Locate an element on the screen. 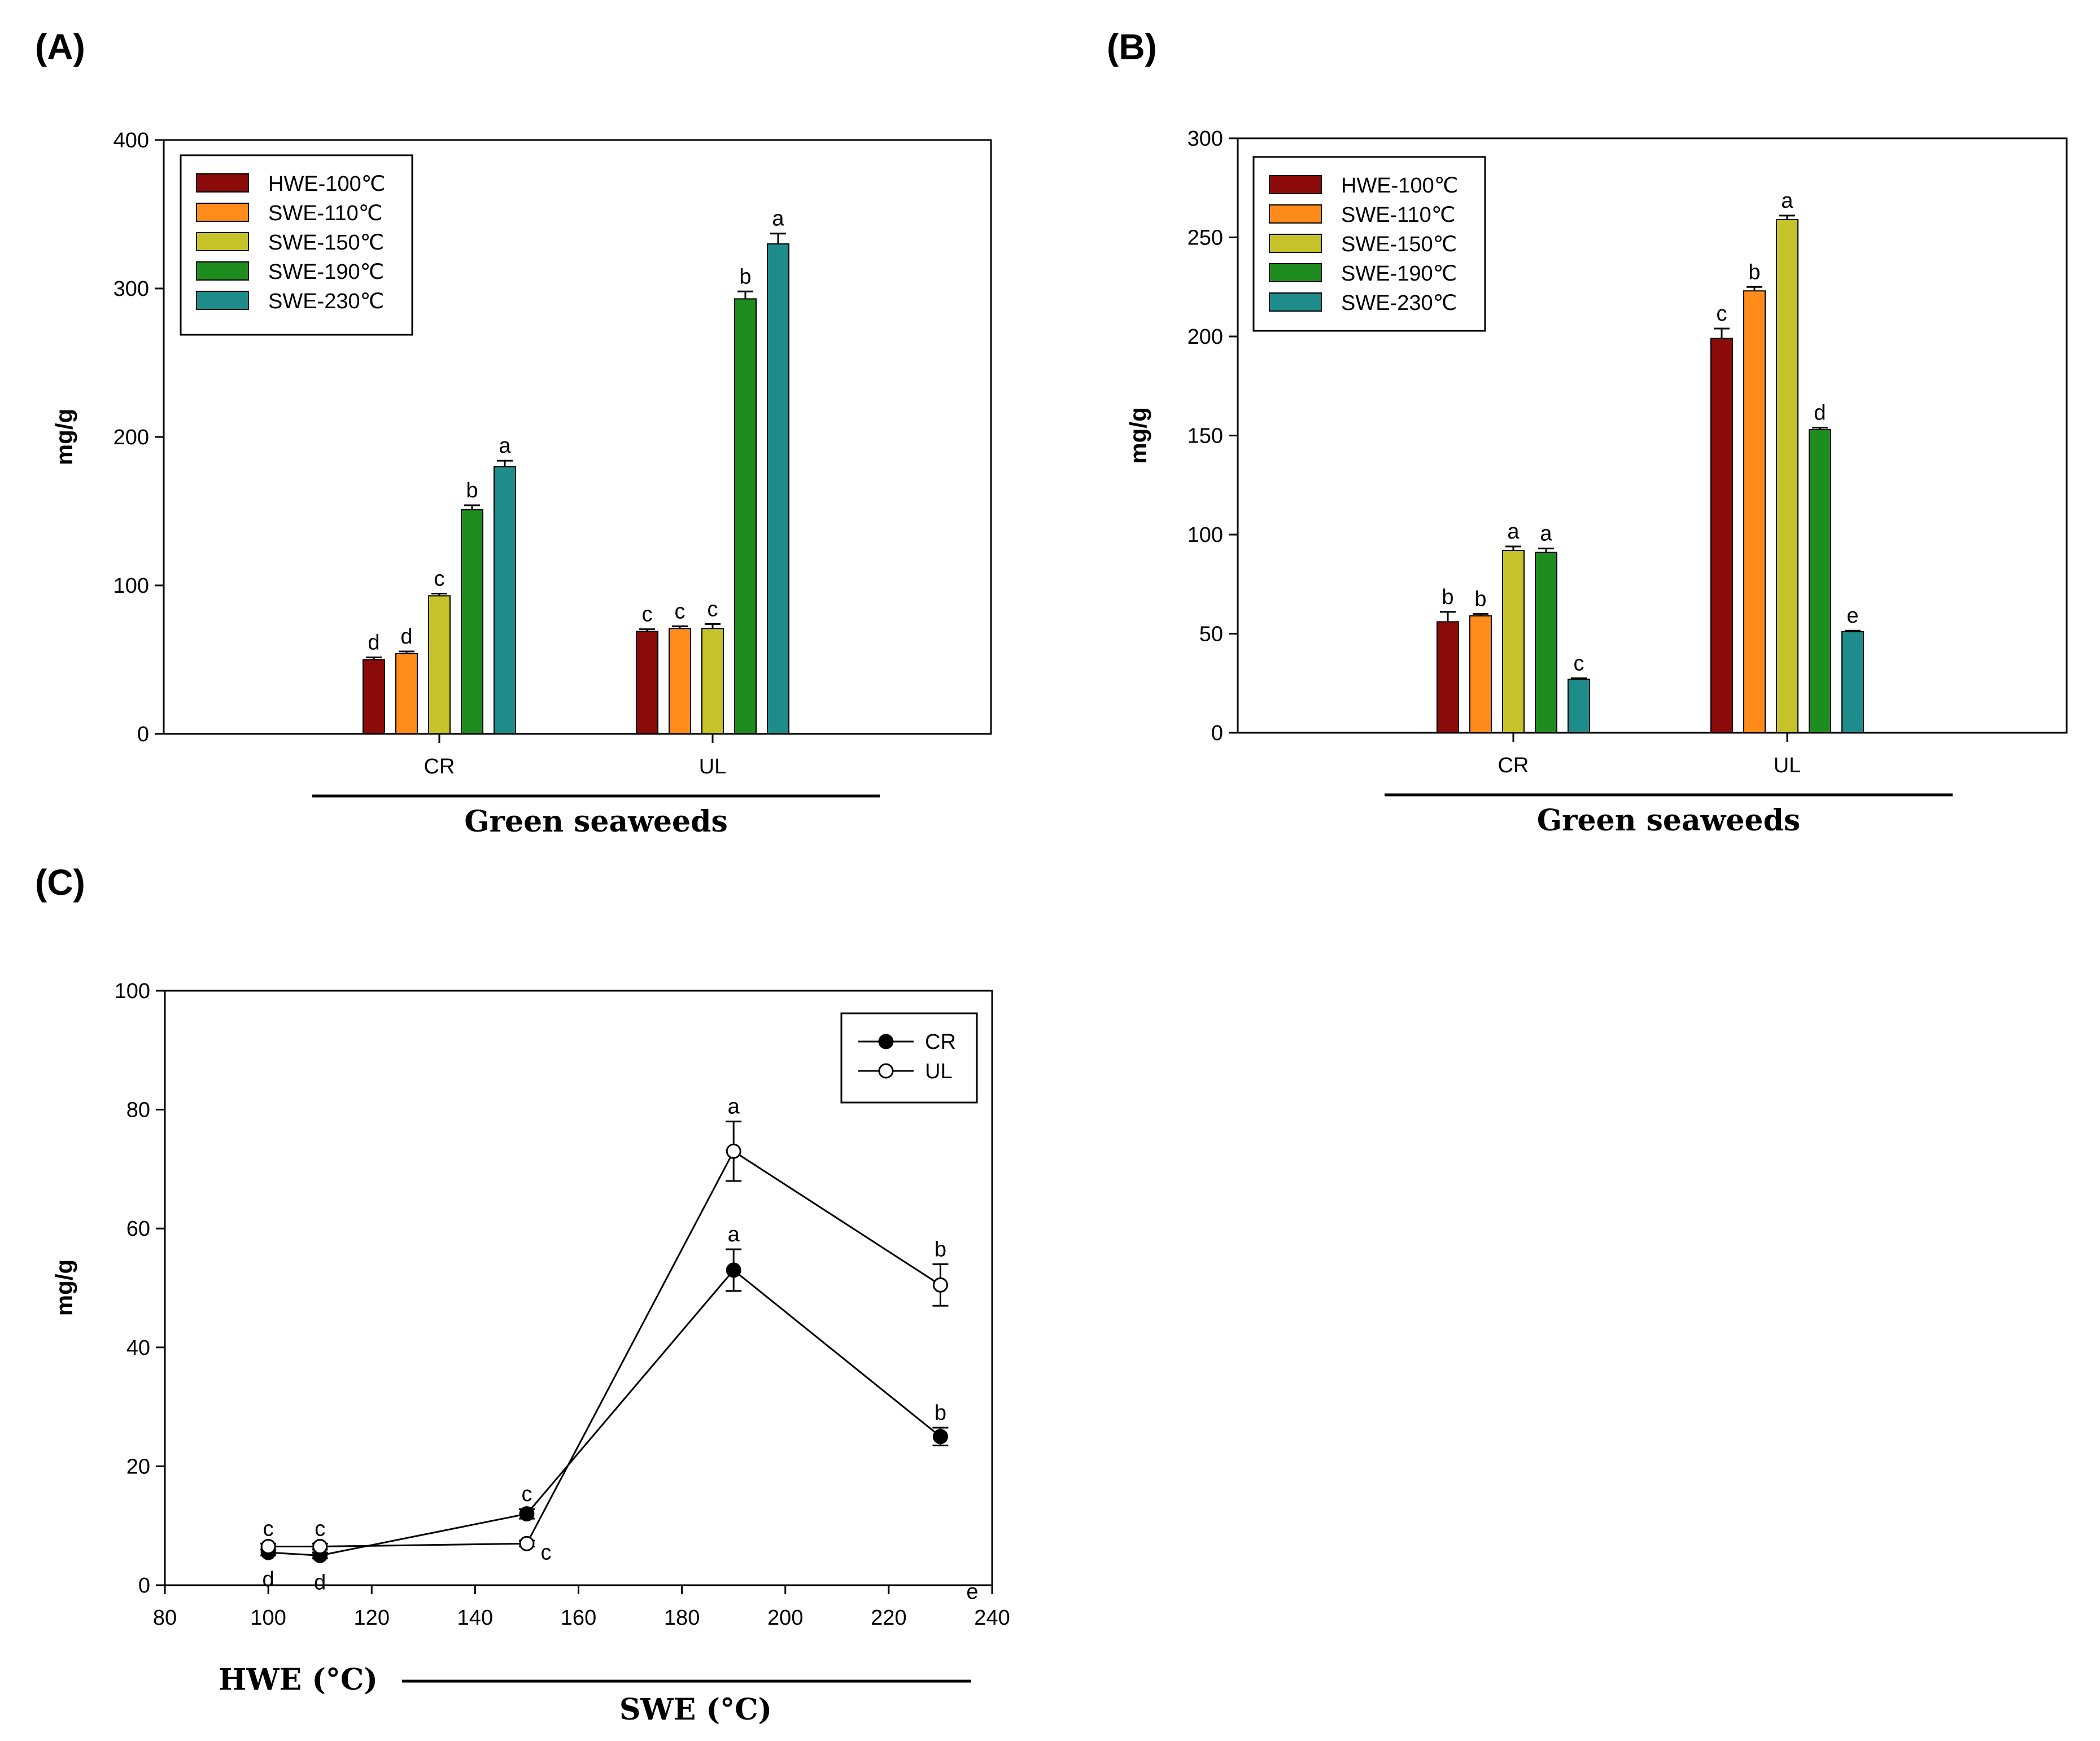 This screenshot has width=2100, height=1741. x-tick-label: 200 is located at coordinates (785, 1618).